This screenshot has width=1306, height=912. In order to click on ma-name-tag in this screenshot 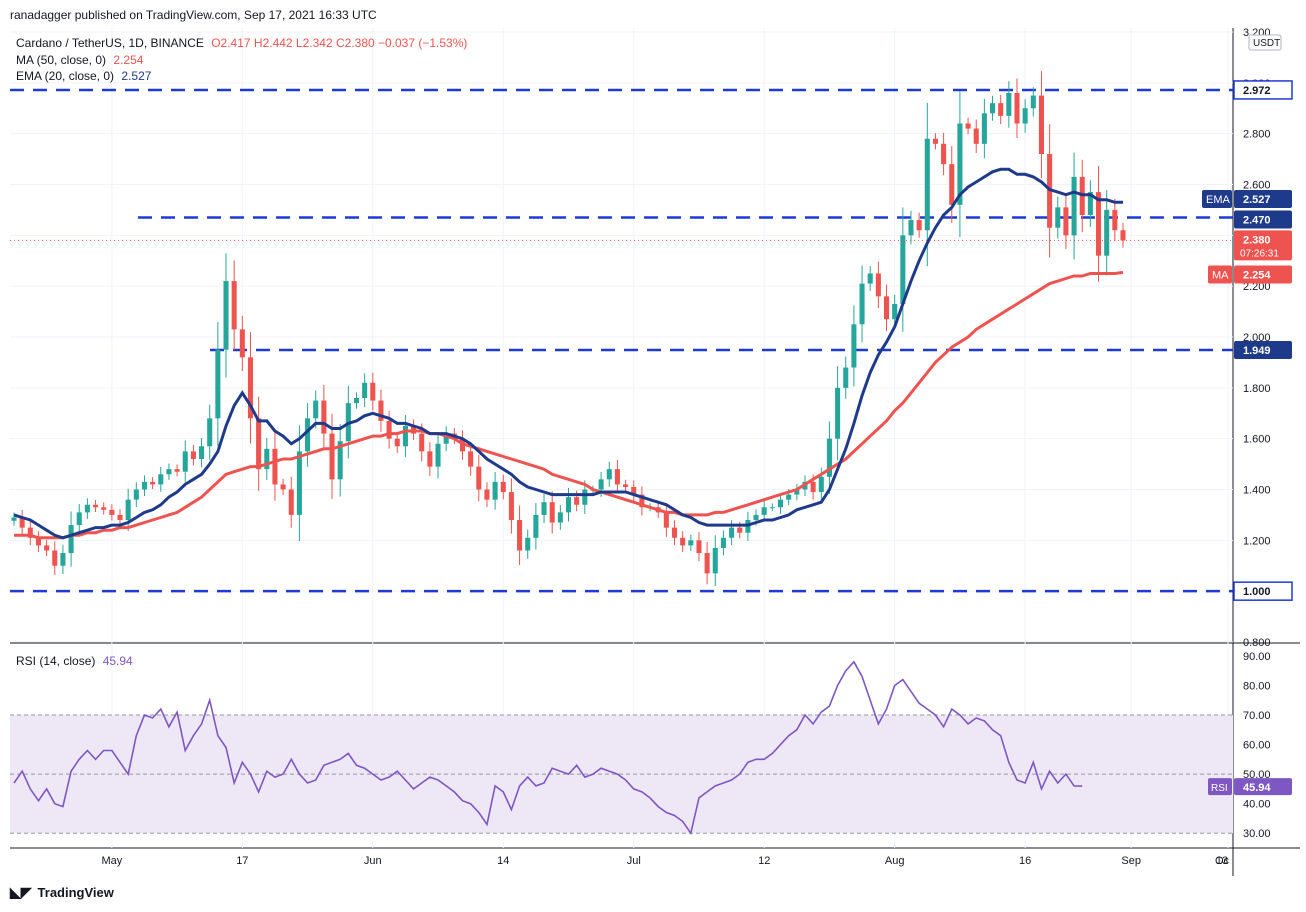, I will do `click(1220, 274)`.